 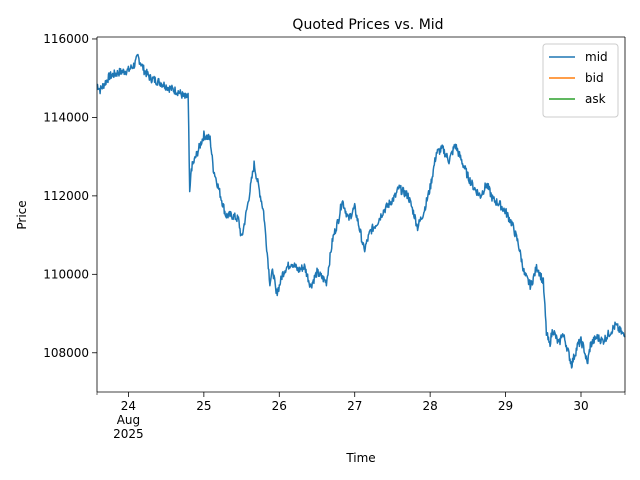 I want to click on x-tick-label: 24, so click(x=128, y=406).